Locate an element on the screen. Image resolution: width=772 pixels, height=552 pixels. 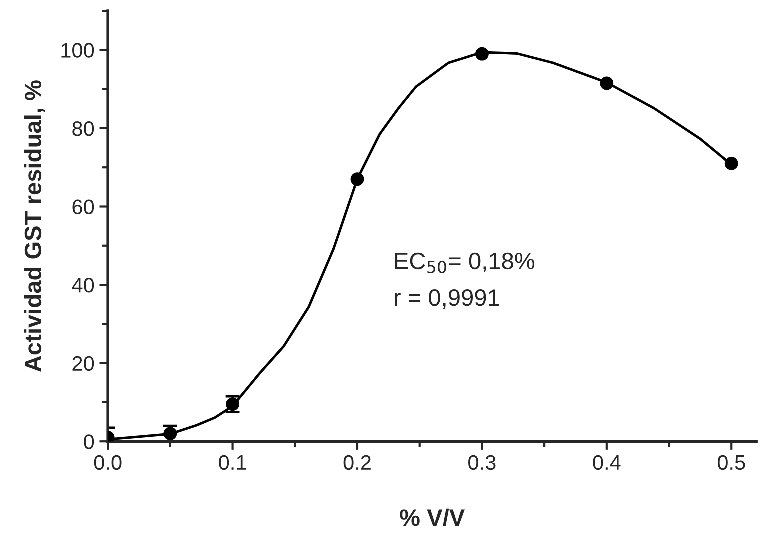
x-tick-label: 0.4 is located at coordinates (607, 462).